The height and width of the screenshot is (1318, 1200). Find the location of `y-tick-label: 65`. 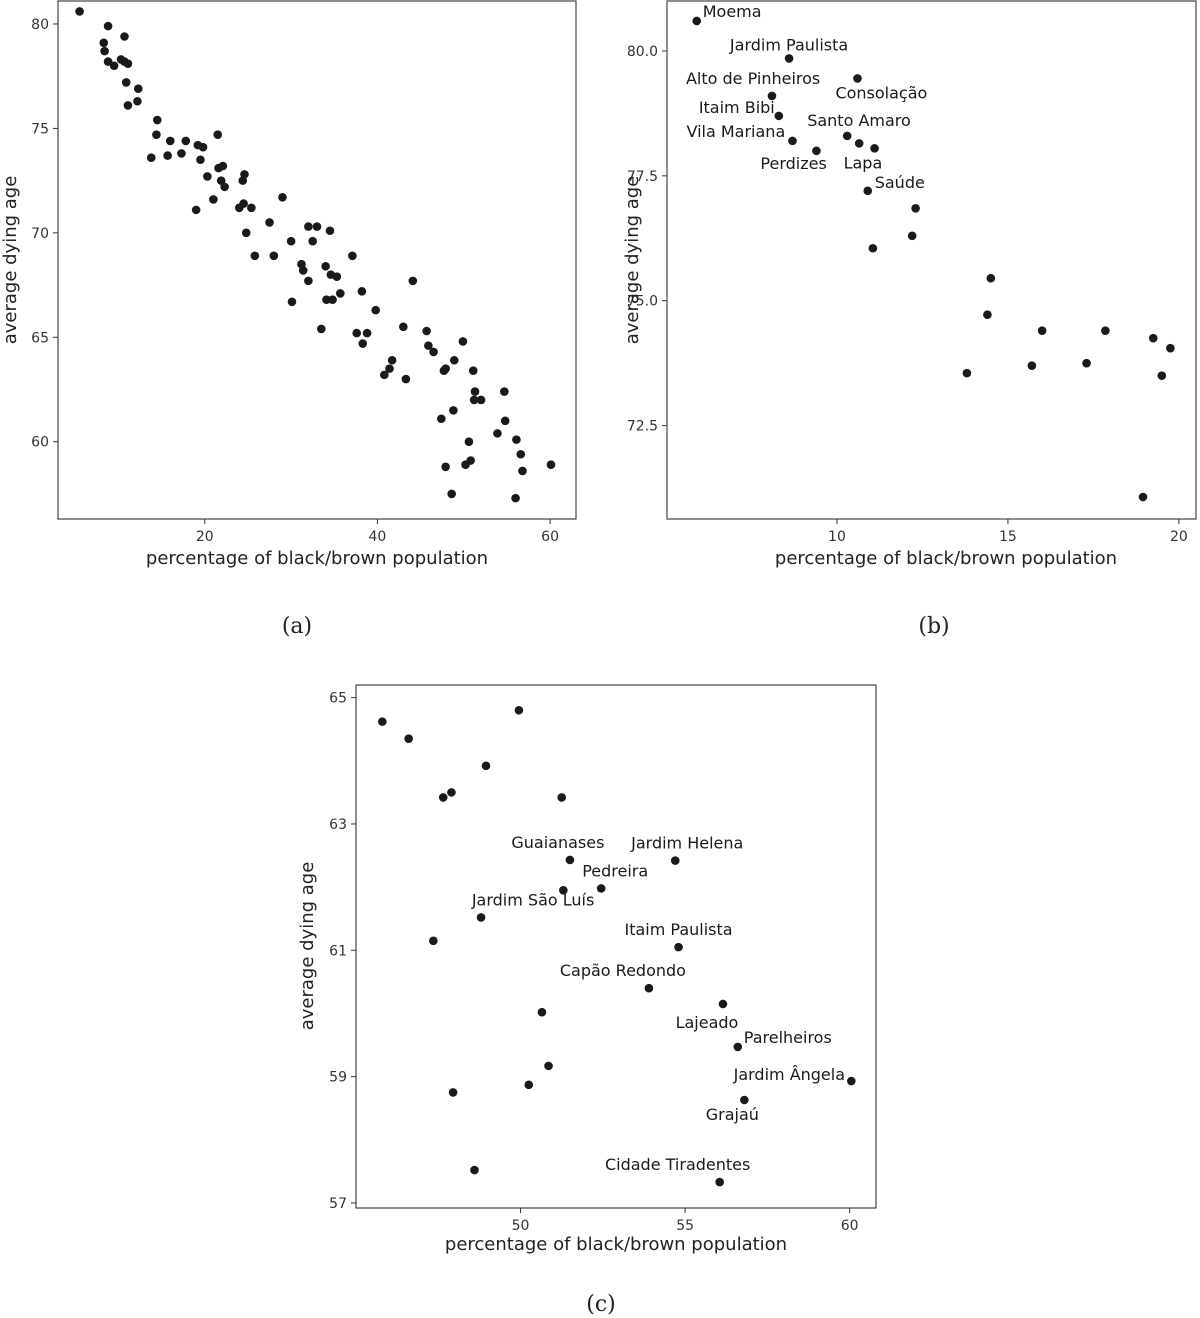

y-tick-label: 65 is located at coordinates (338, 699).